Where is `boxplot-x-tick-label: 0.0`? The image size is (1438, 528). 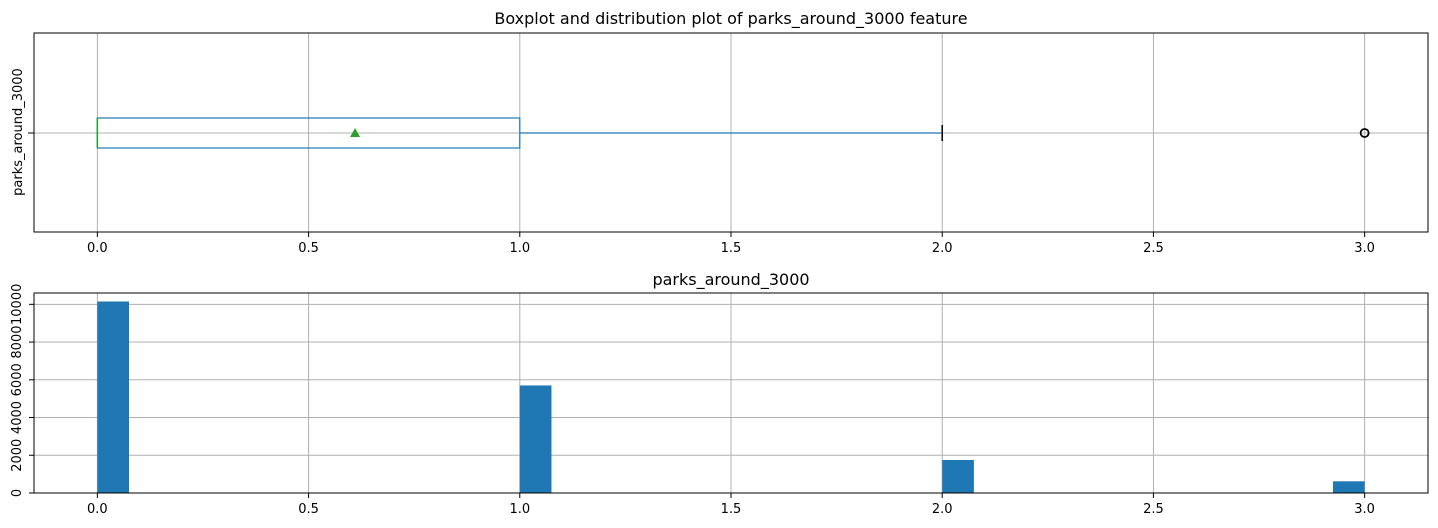
boxplot-x-tick-label: 0.0 is located at coordinates (97, 248).